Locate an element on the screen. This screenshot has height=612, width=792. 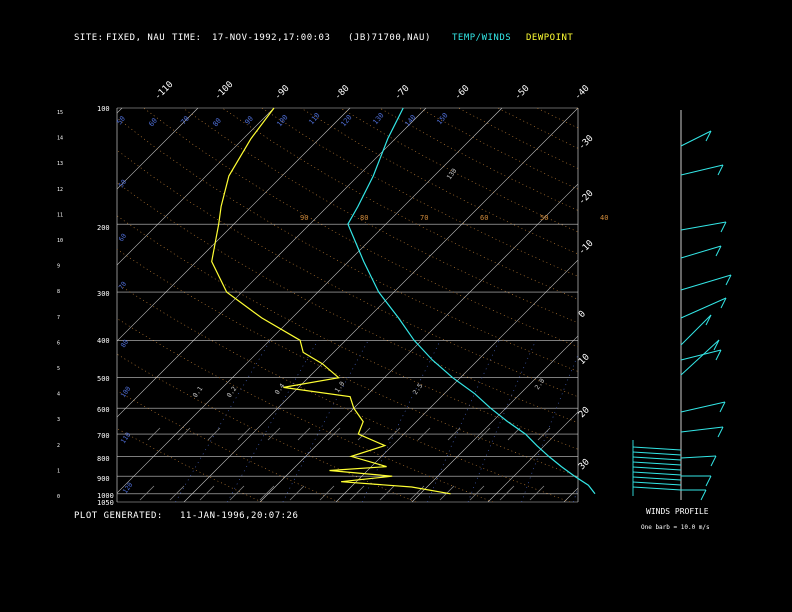
mixing-ratio-label: 80 is located at coordinates (217, 123).